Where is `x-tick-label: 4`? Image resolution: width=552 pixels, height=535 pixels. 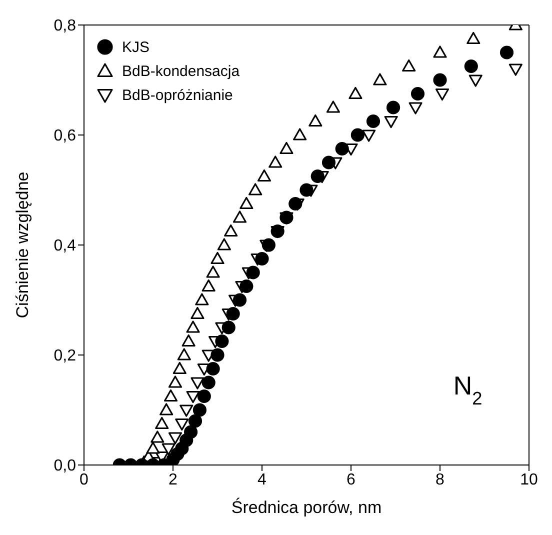
x-tick-label: 4 is located at coordinates (262, 479).